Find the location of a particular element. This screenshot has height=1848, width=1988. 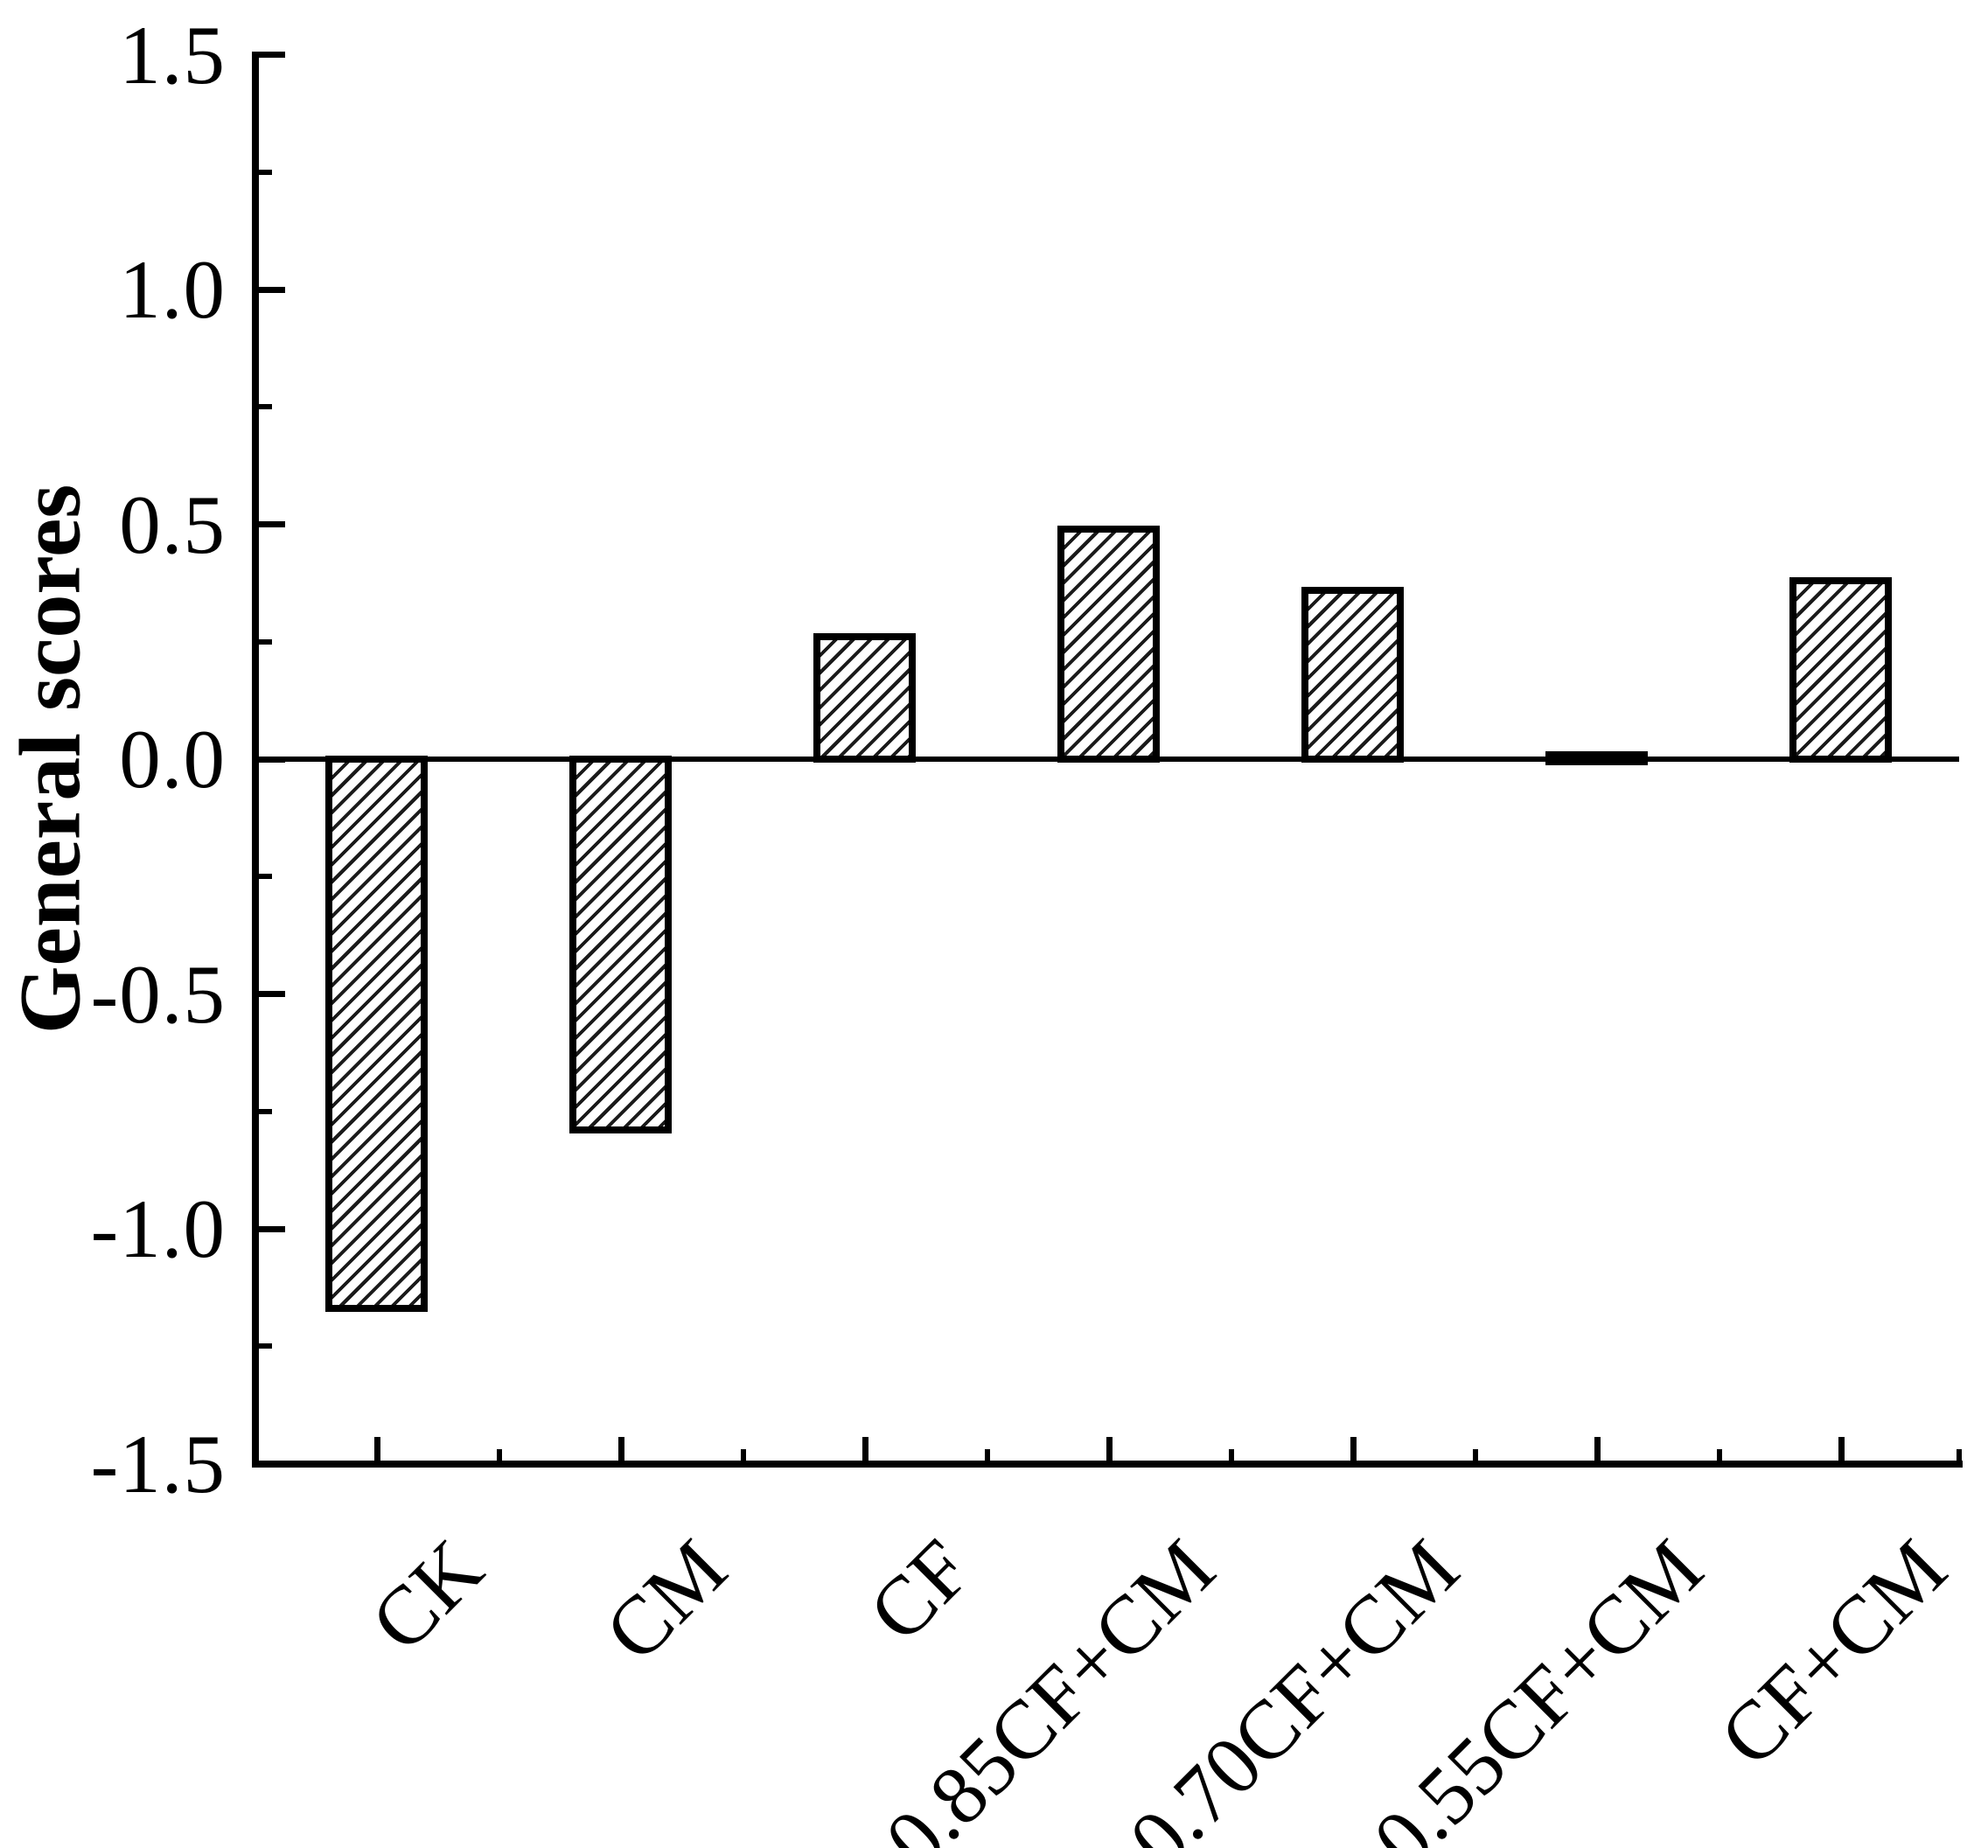

y-tick-label: -1.0 is located at coordinates (158, 1228).